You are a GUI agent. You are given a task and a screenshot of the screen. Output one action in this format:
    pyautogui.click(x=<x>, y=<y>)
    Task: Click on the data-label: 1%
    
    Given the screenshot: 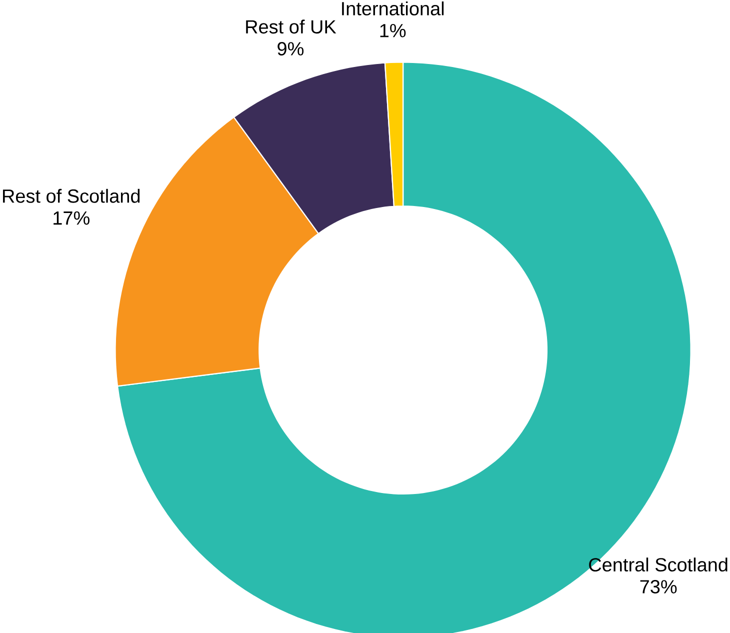 What is the action you would take?
    pyautogui.click(x=393, y=31)
    